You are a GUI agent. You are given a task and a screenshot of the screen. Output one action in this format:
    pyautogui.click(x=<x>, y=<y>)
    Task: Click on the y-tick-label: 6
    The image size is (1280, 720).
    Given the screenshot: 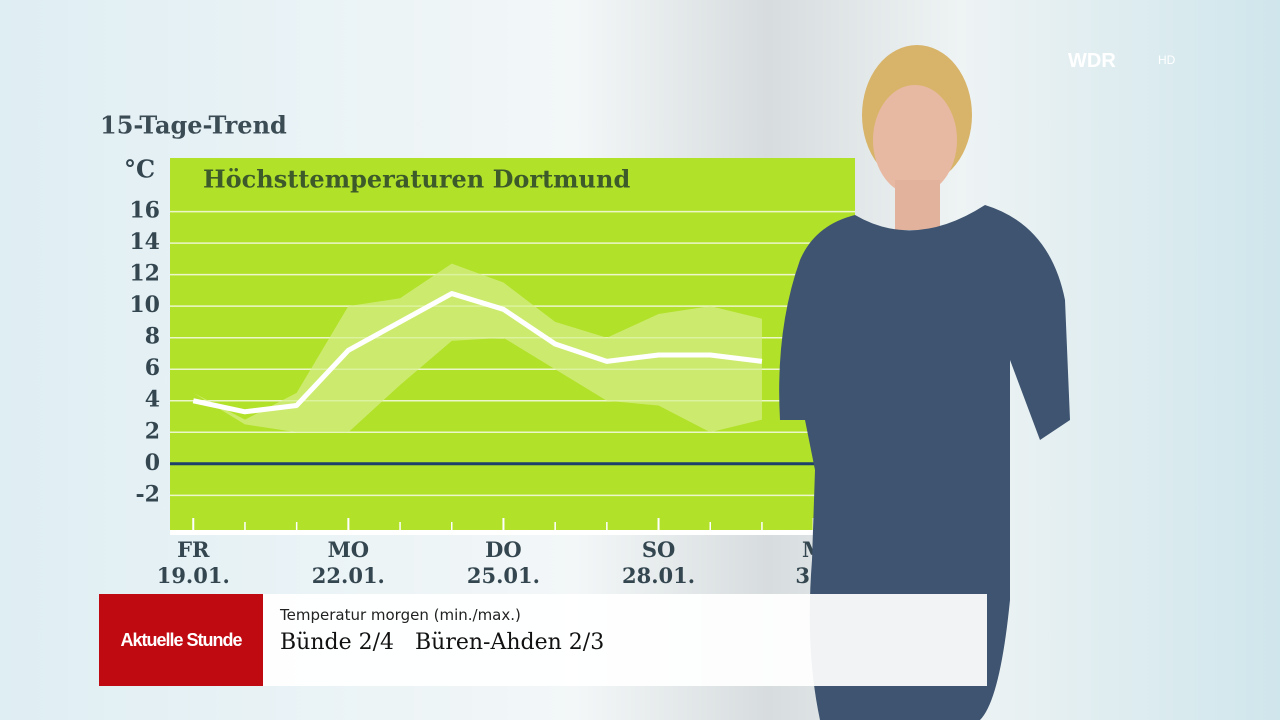 What is the action you would take?
    pyautogui.click(x=152, y=368)
    